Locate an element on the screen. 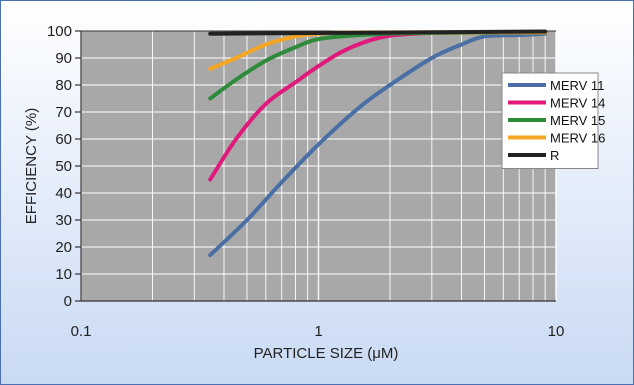  x-tick-label: 1 is located at coordinates (318, 331).